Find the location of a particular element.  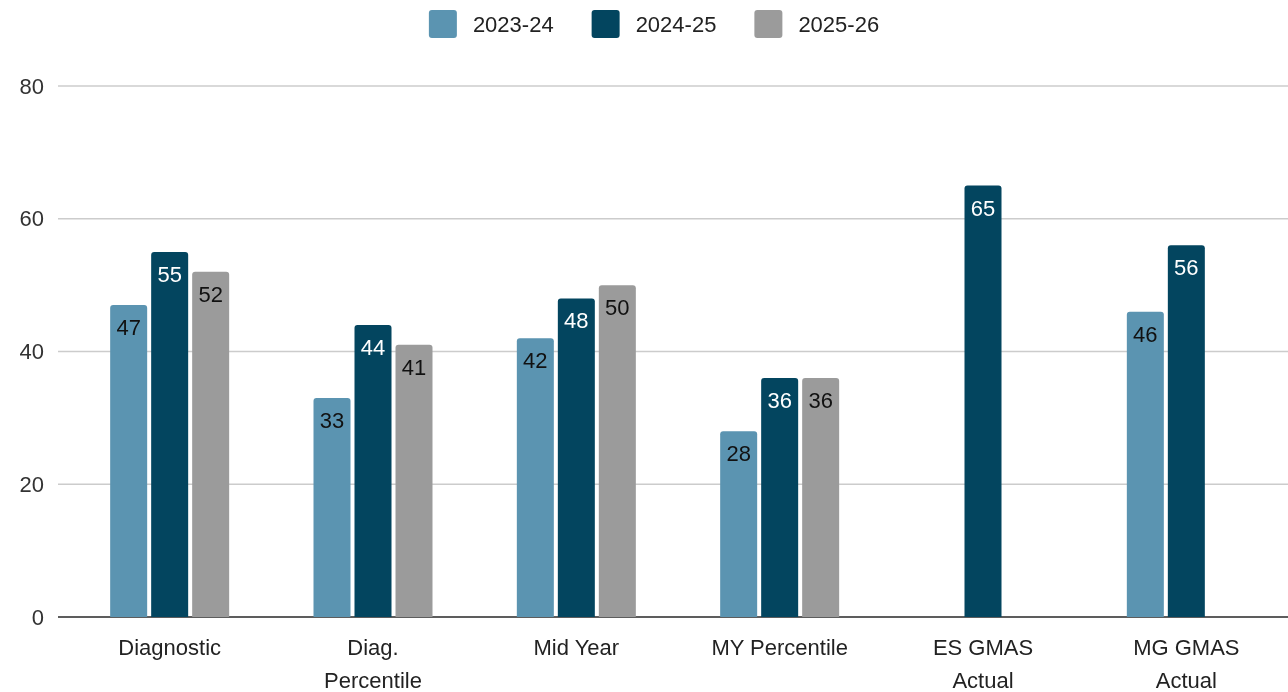

x-tick-label: ES GMAS Actual is located at coordinates (983, 663).